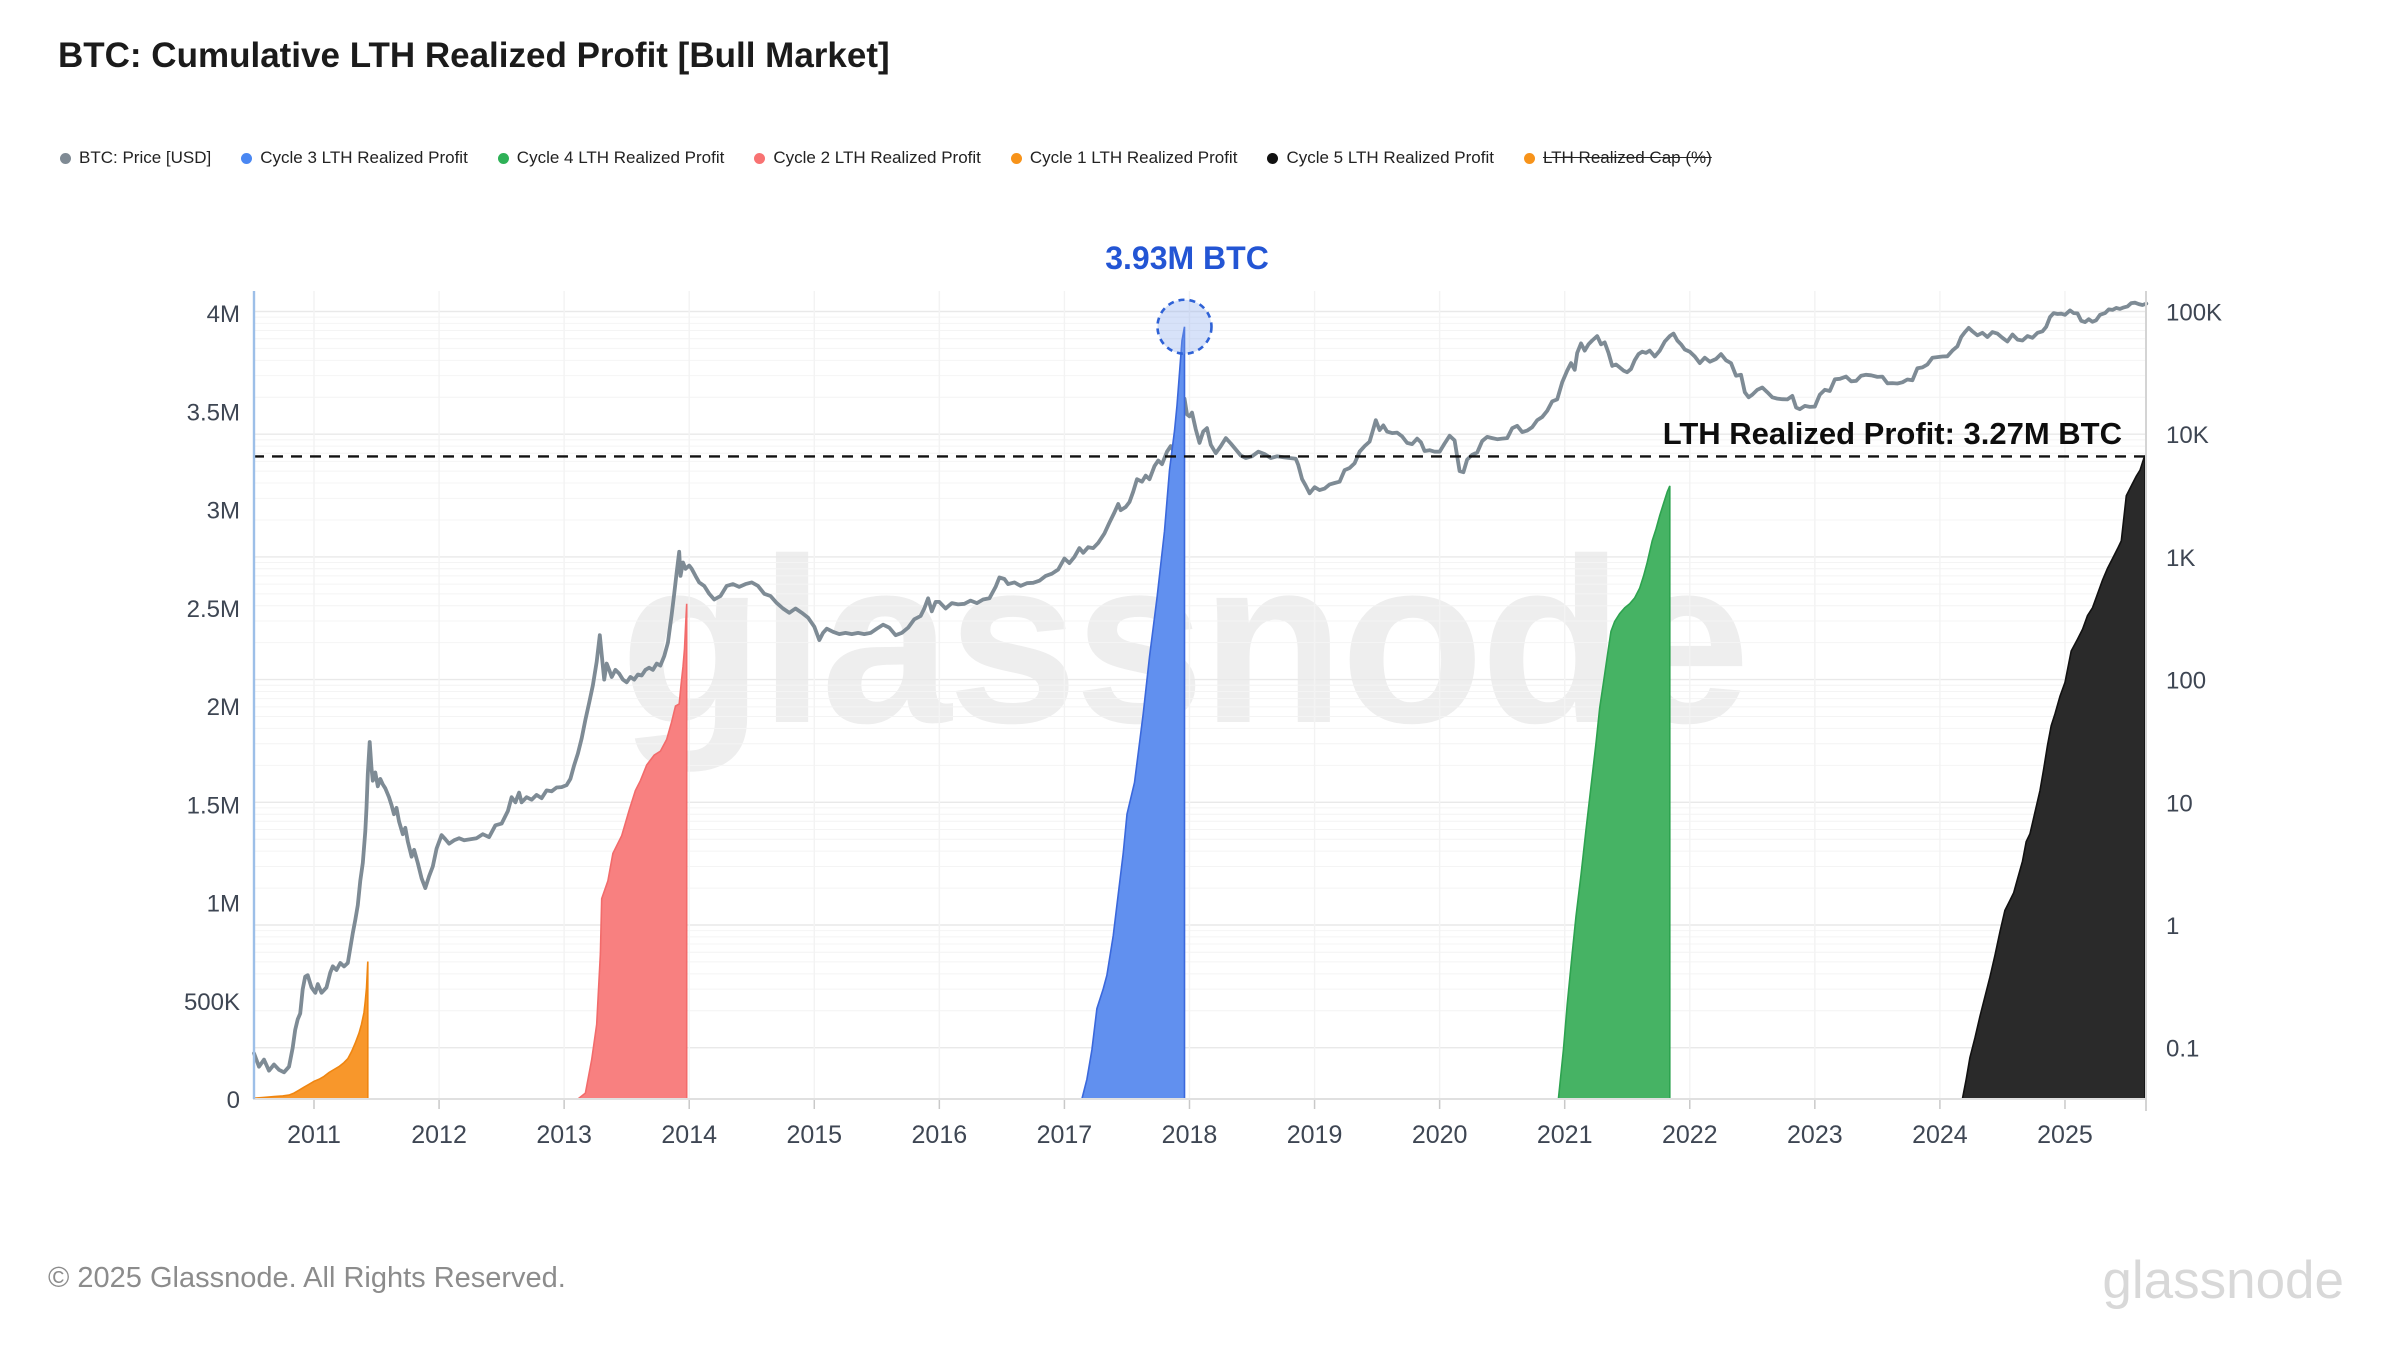 The height and width of the screenshot is (1350, 2400). I want to click on left-axis-label: 1.5M, so click(213, 805).